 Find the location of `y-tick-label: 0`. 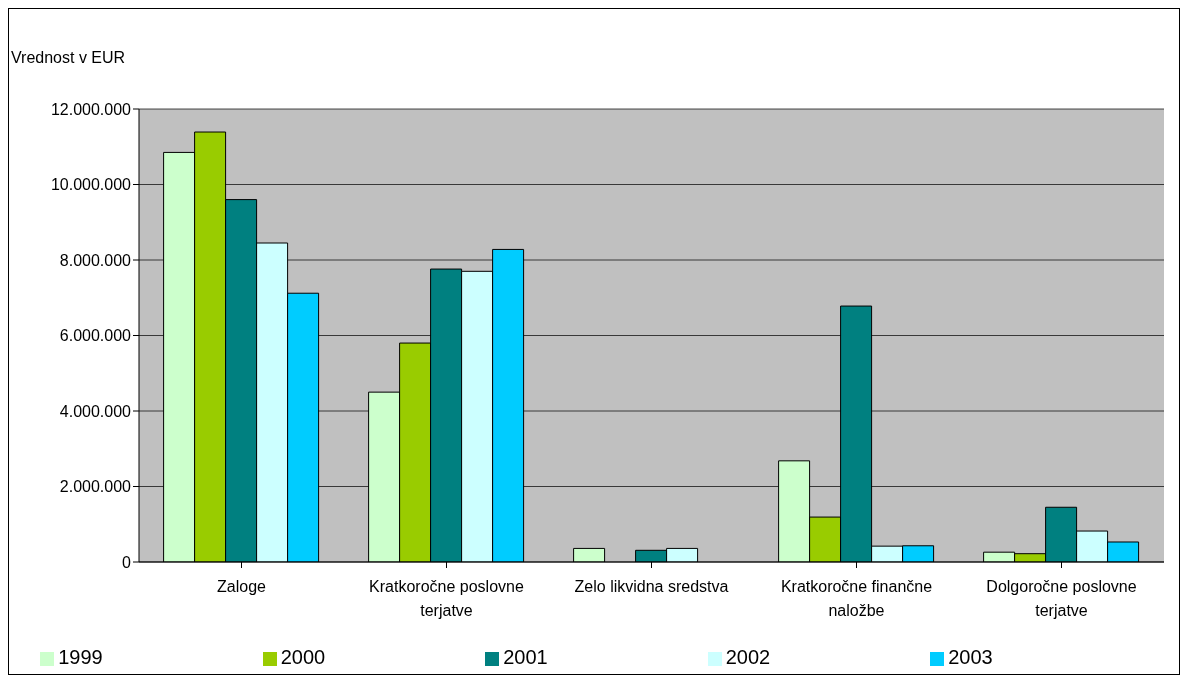

y-tick-label: 0 is located at coordinates (127, 562).